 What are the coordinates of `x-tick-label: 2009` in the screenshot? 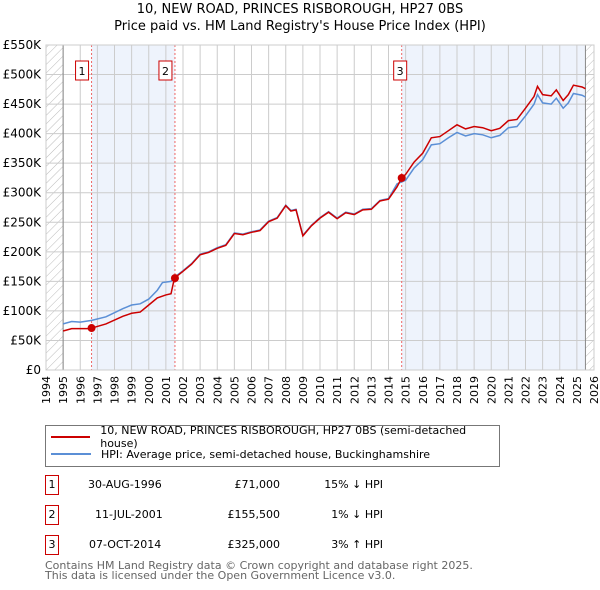 It's located at (303, 390).